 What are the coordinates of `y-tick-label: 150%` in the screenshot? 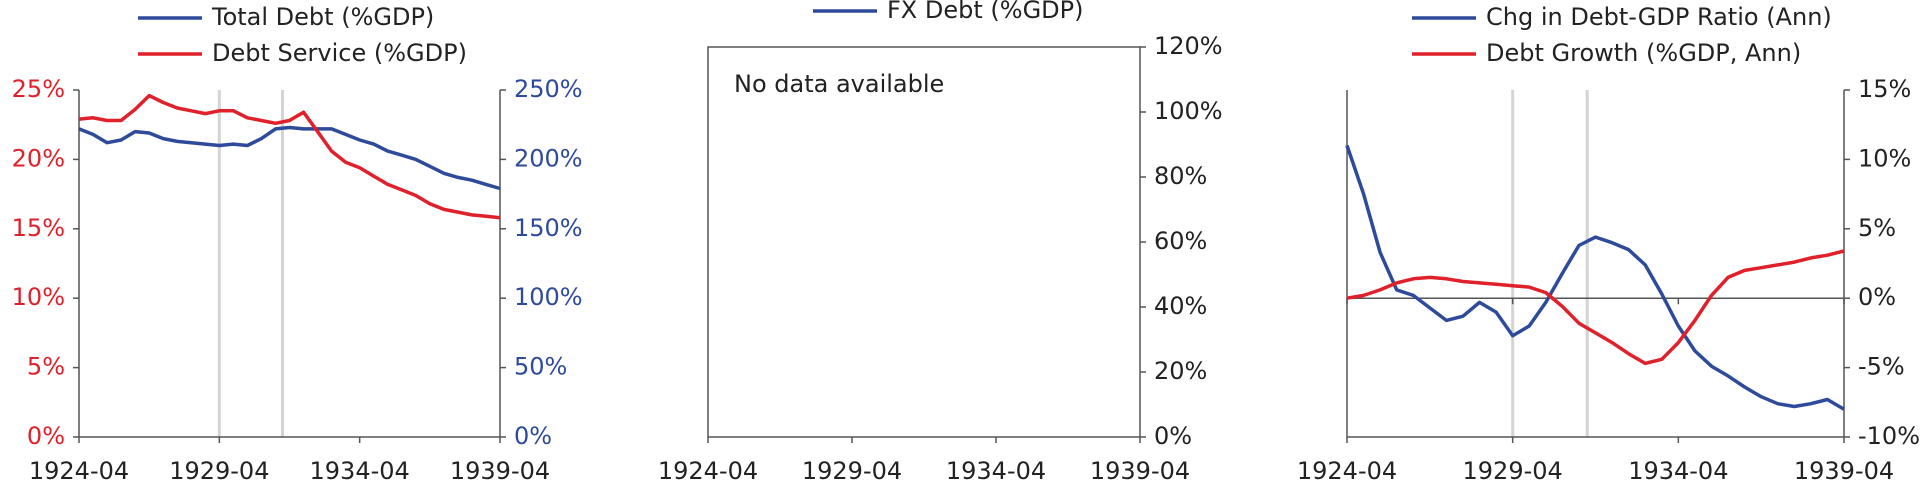 It's located at (548, 228).